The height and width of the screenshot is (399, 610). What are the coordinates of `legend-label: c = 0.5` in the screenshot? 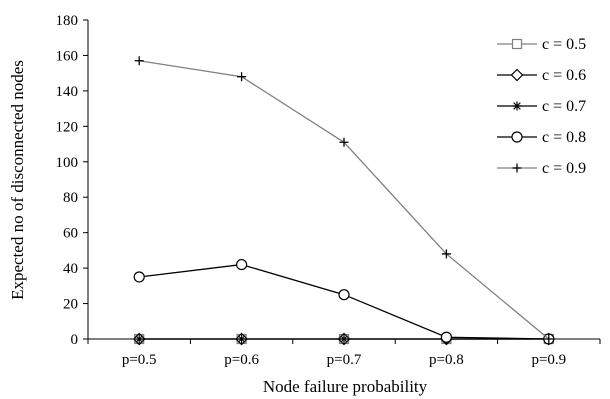 It's located at (564, 44).